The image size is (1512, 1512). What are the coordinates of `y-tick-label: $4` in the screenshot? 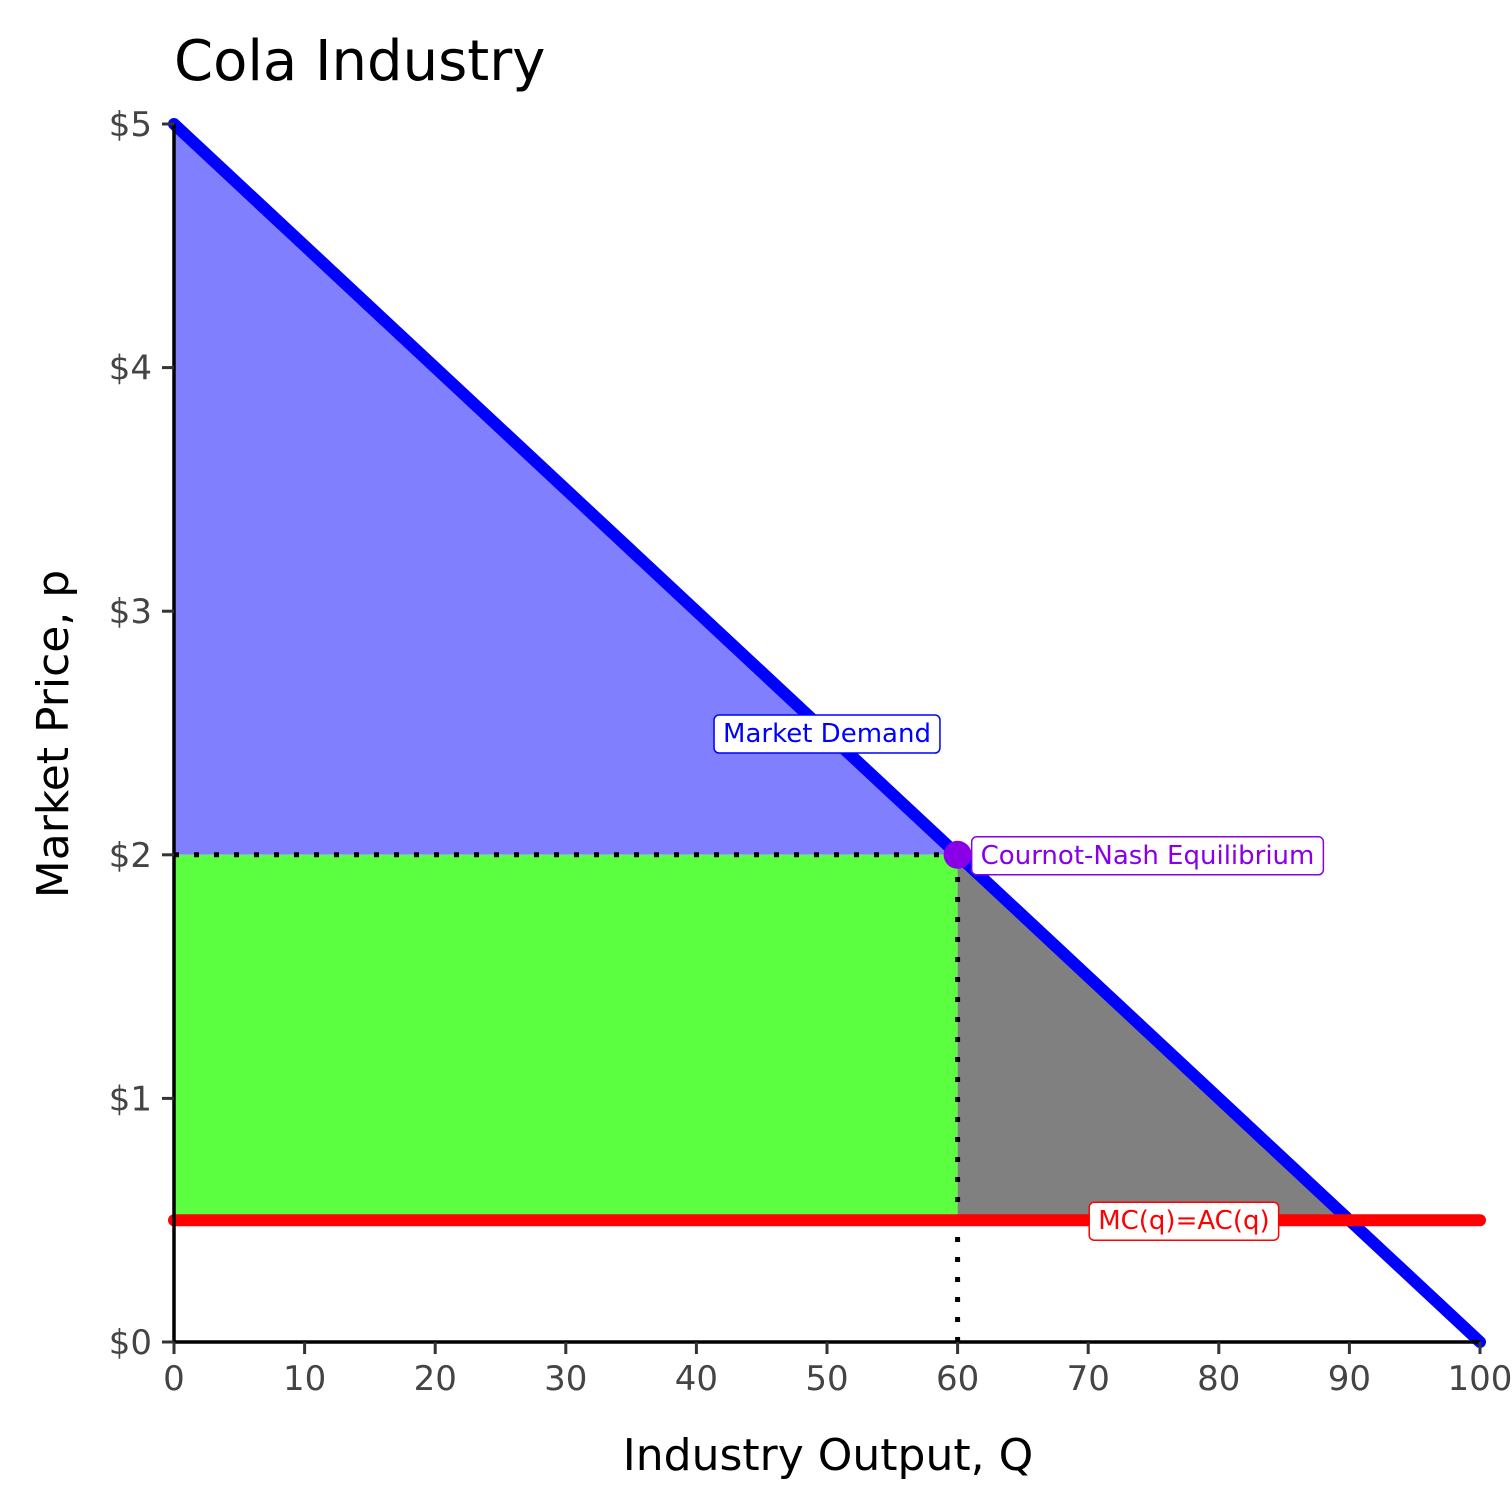 It's located at (130, 369).